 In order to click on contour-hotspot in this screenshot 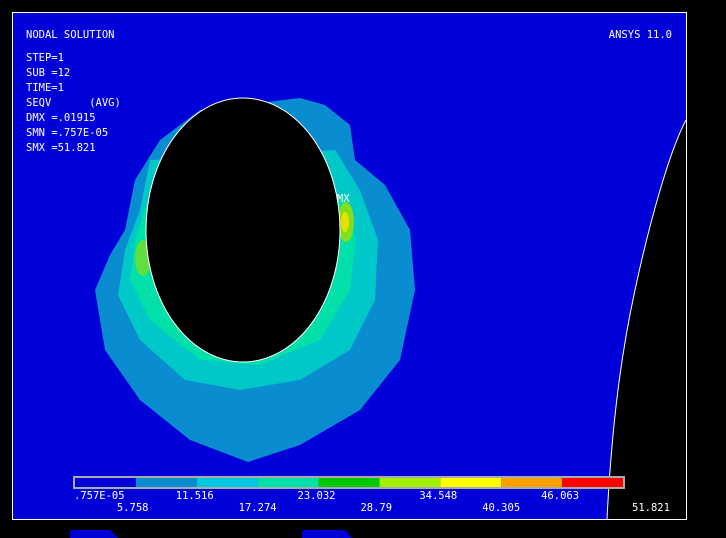, I will do `click(345, 222)`.